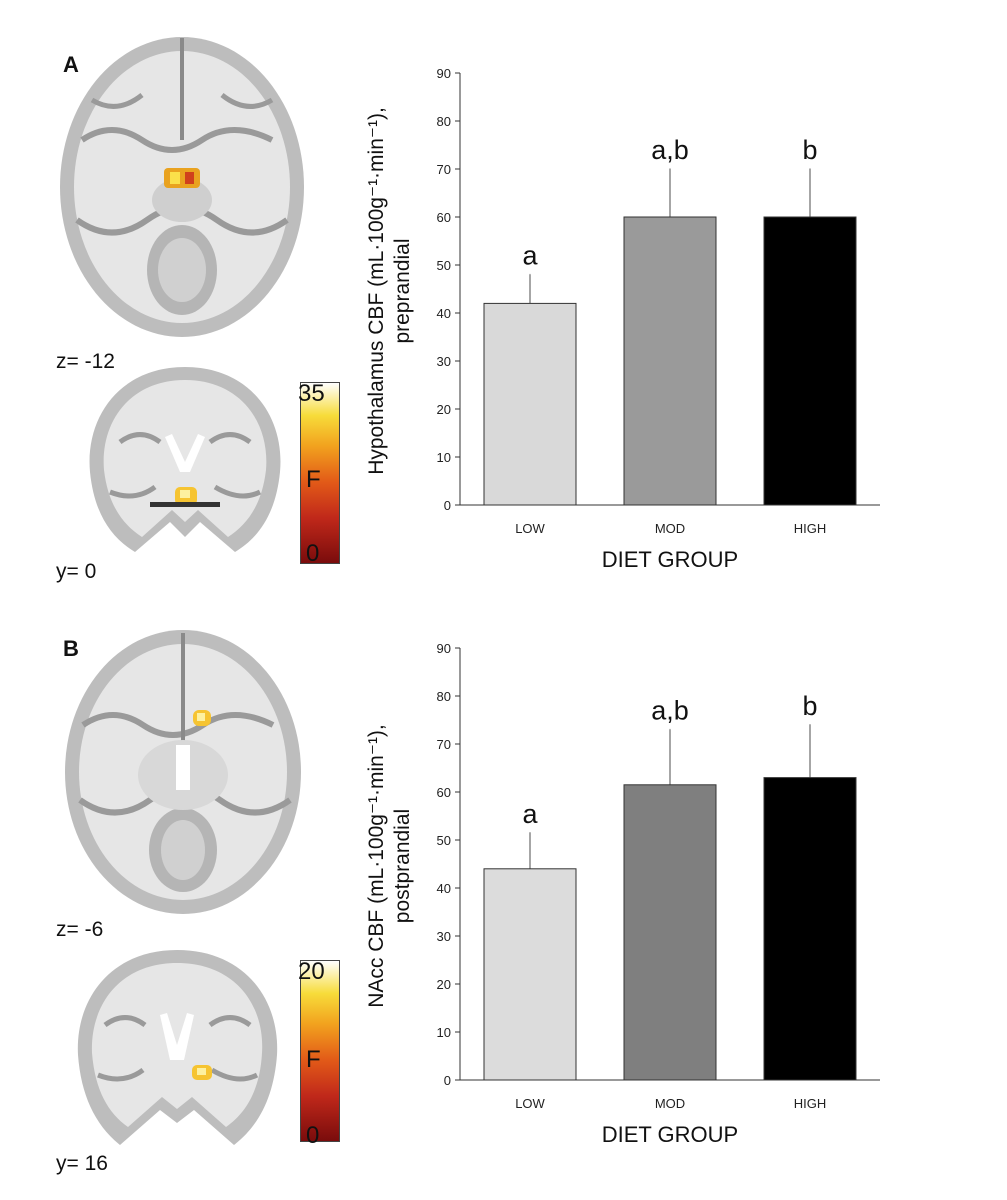 This screenshot has height=1200, width=1007. Describe the element at coordinates (402, 866) in the screenshot. I see `y-axis-label-line2: postprandial` at that location.